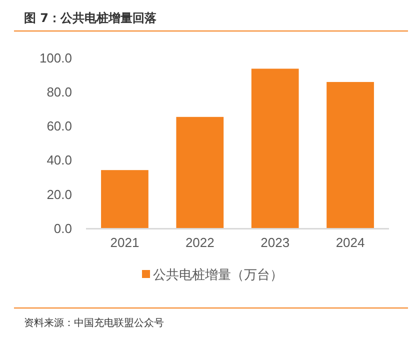 The image size is (413, 341). Describe the element at coordinates (94, 323) in the screenshot. I see `text: 资料来源：中国充电联盟公众号` at that location.